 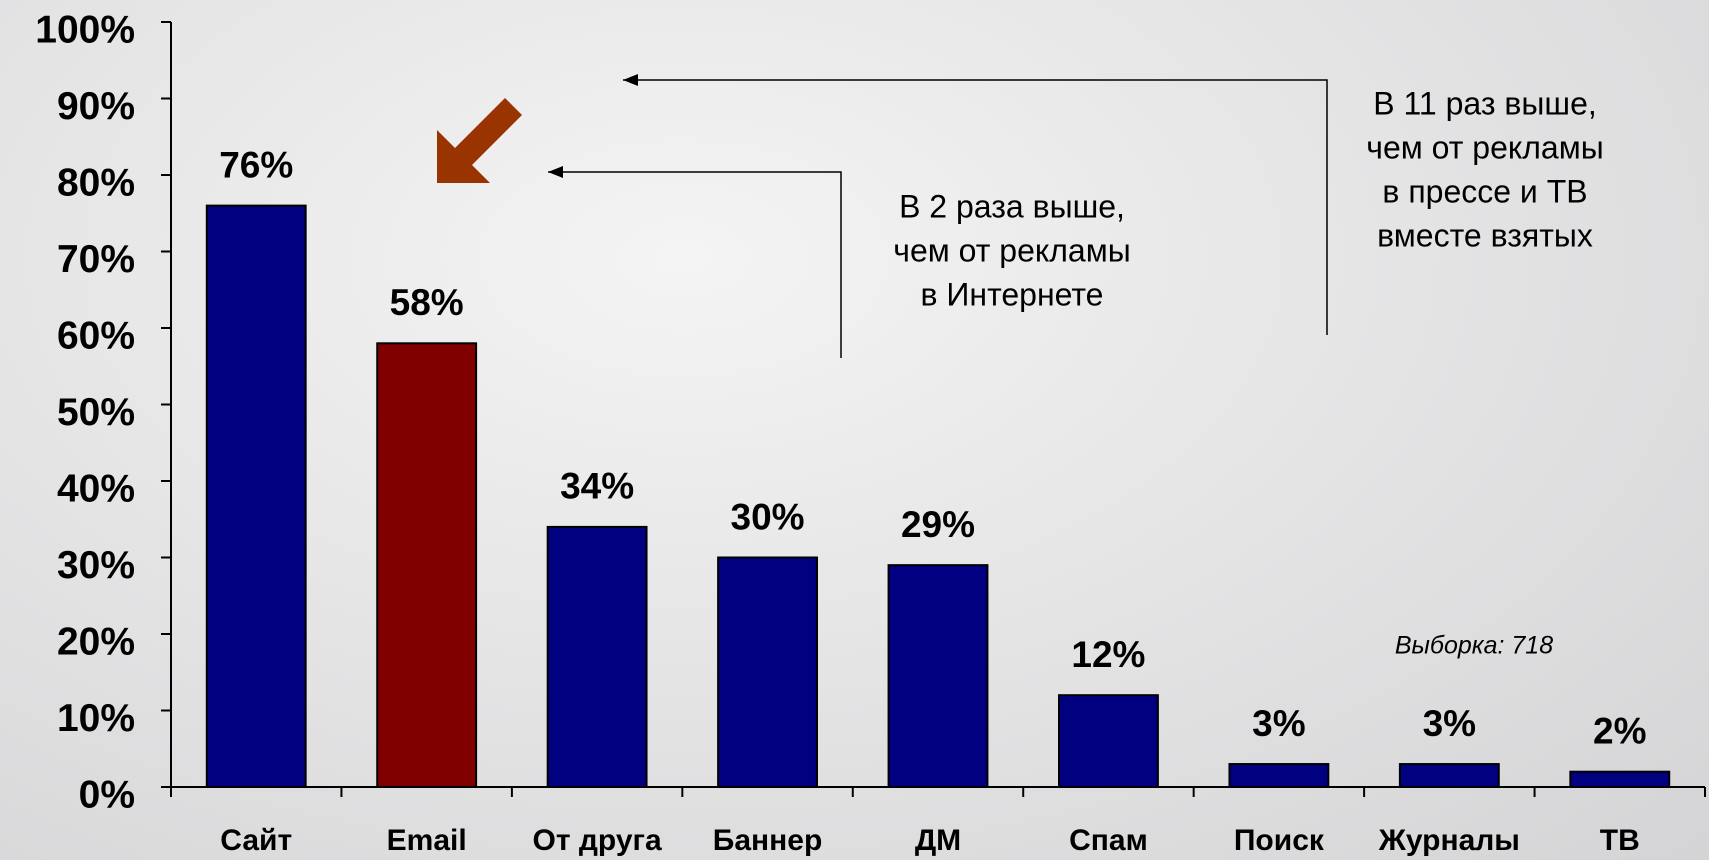 What do you see at coordinates (427, 840) in the screenshot?
I see `x-tick-label: Email` at bounding box center [427, 840].